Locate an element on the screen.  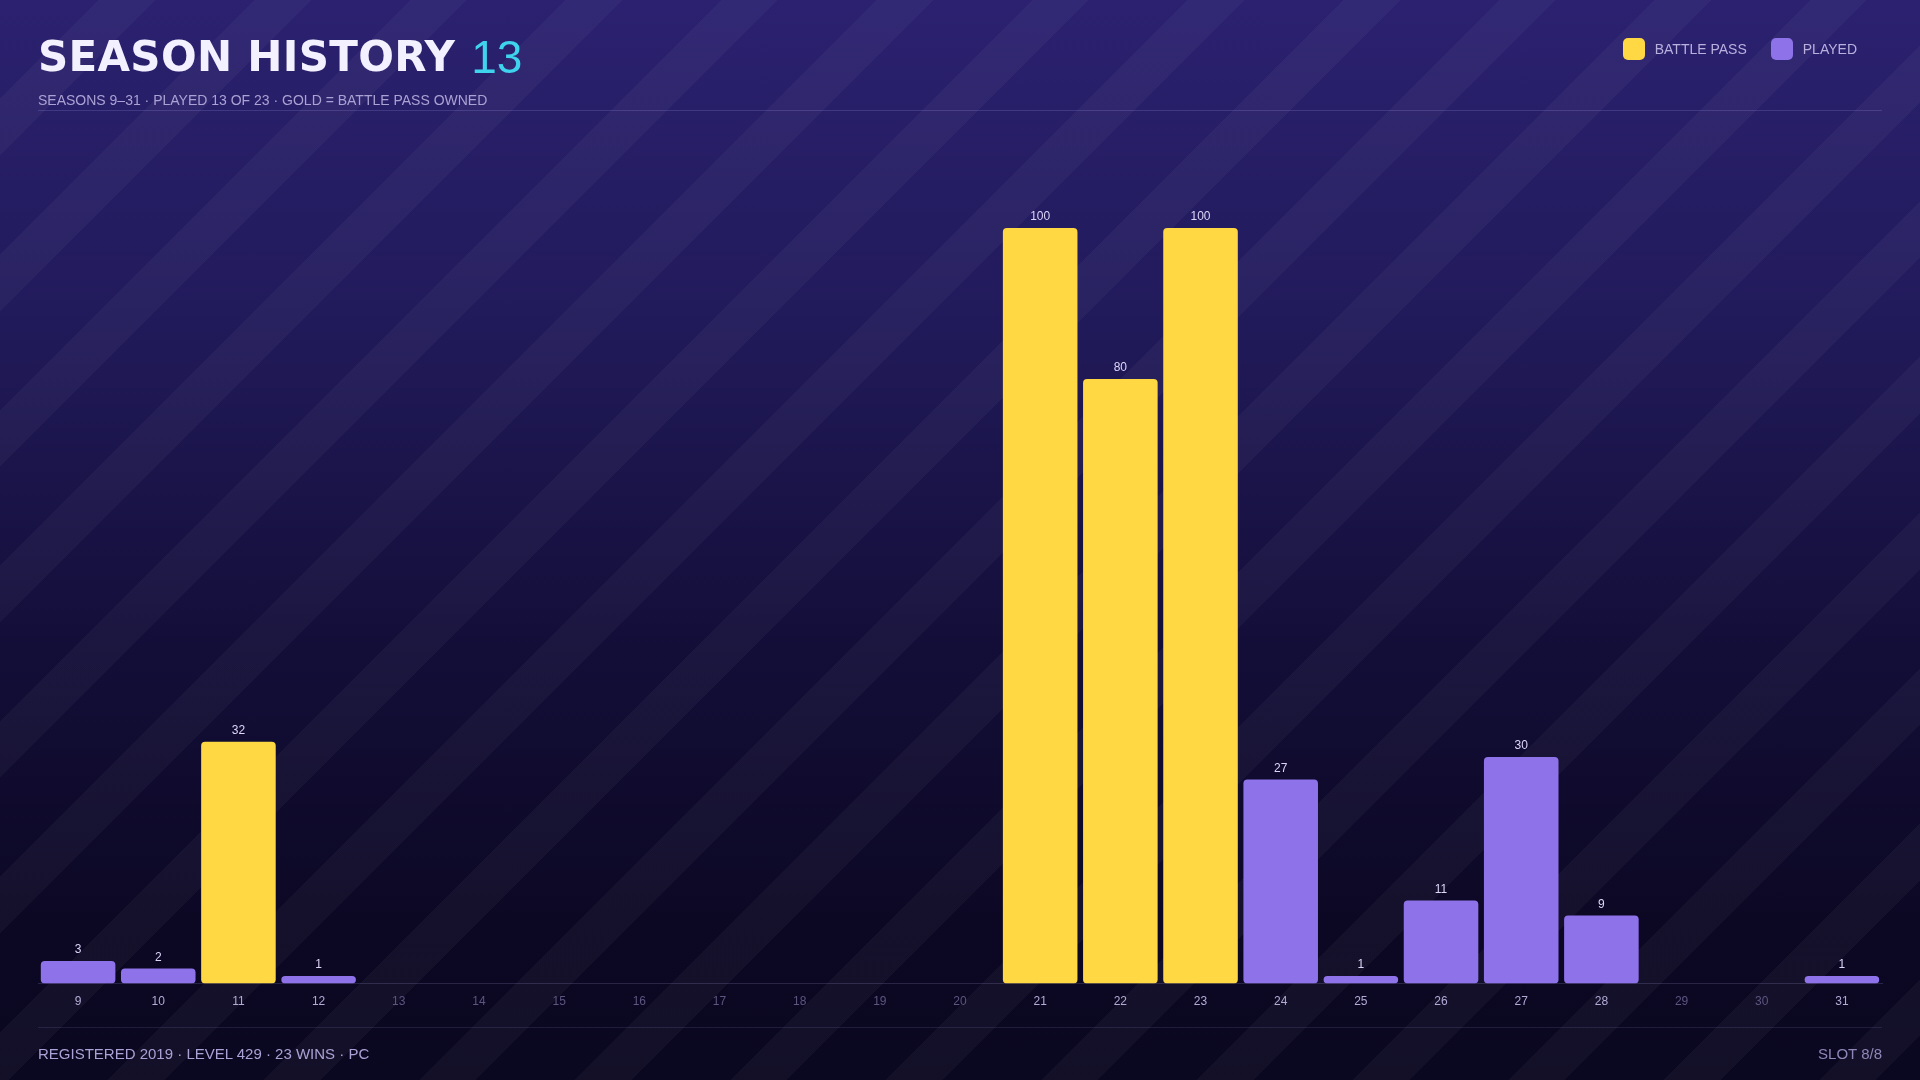
data-label: 80 is located at coordinates (1120, 367).